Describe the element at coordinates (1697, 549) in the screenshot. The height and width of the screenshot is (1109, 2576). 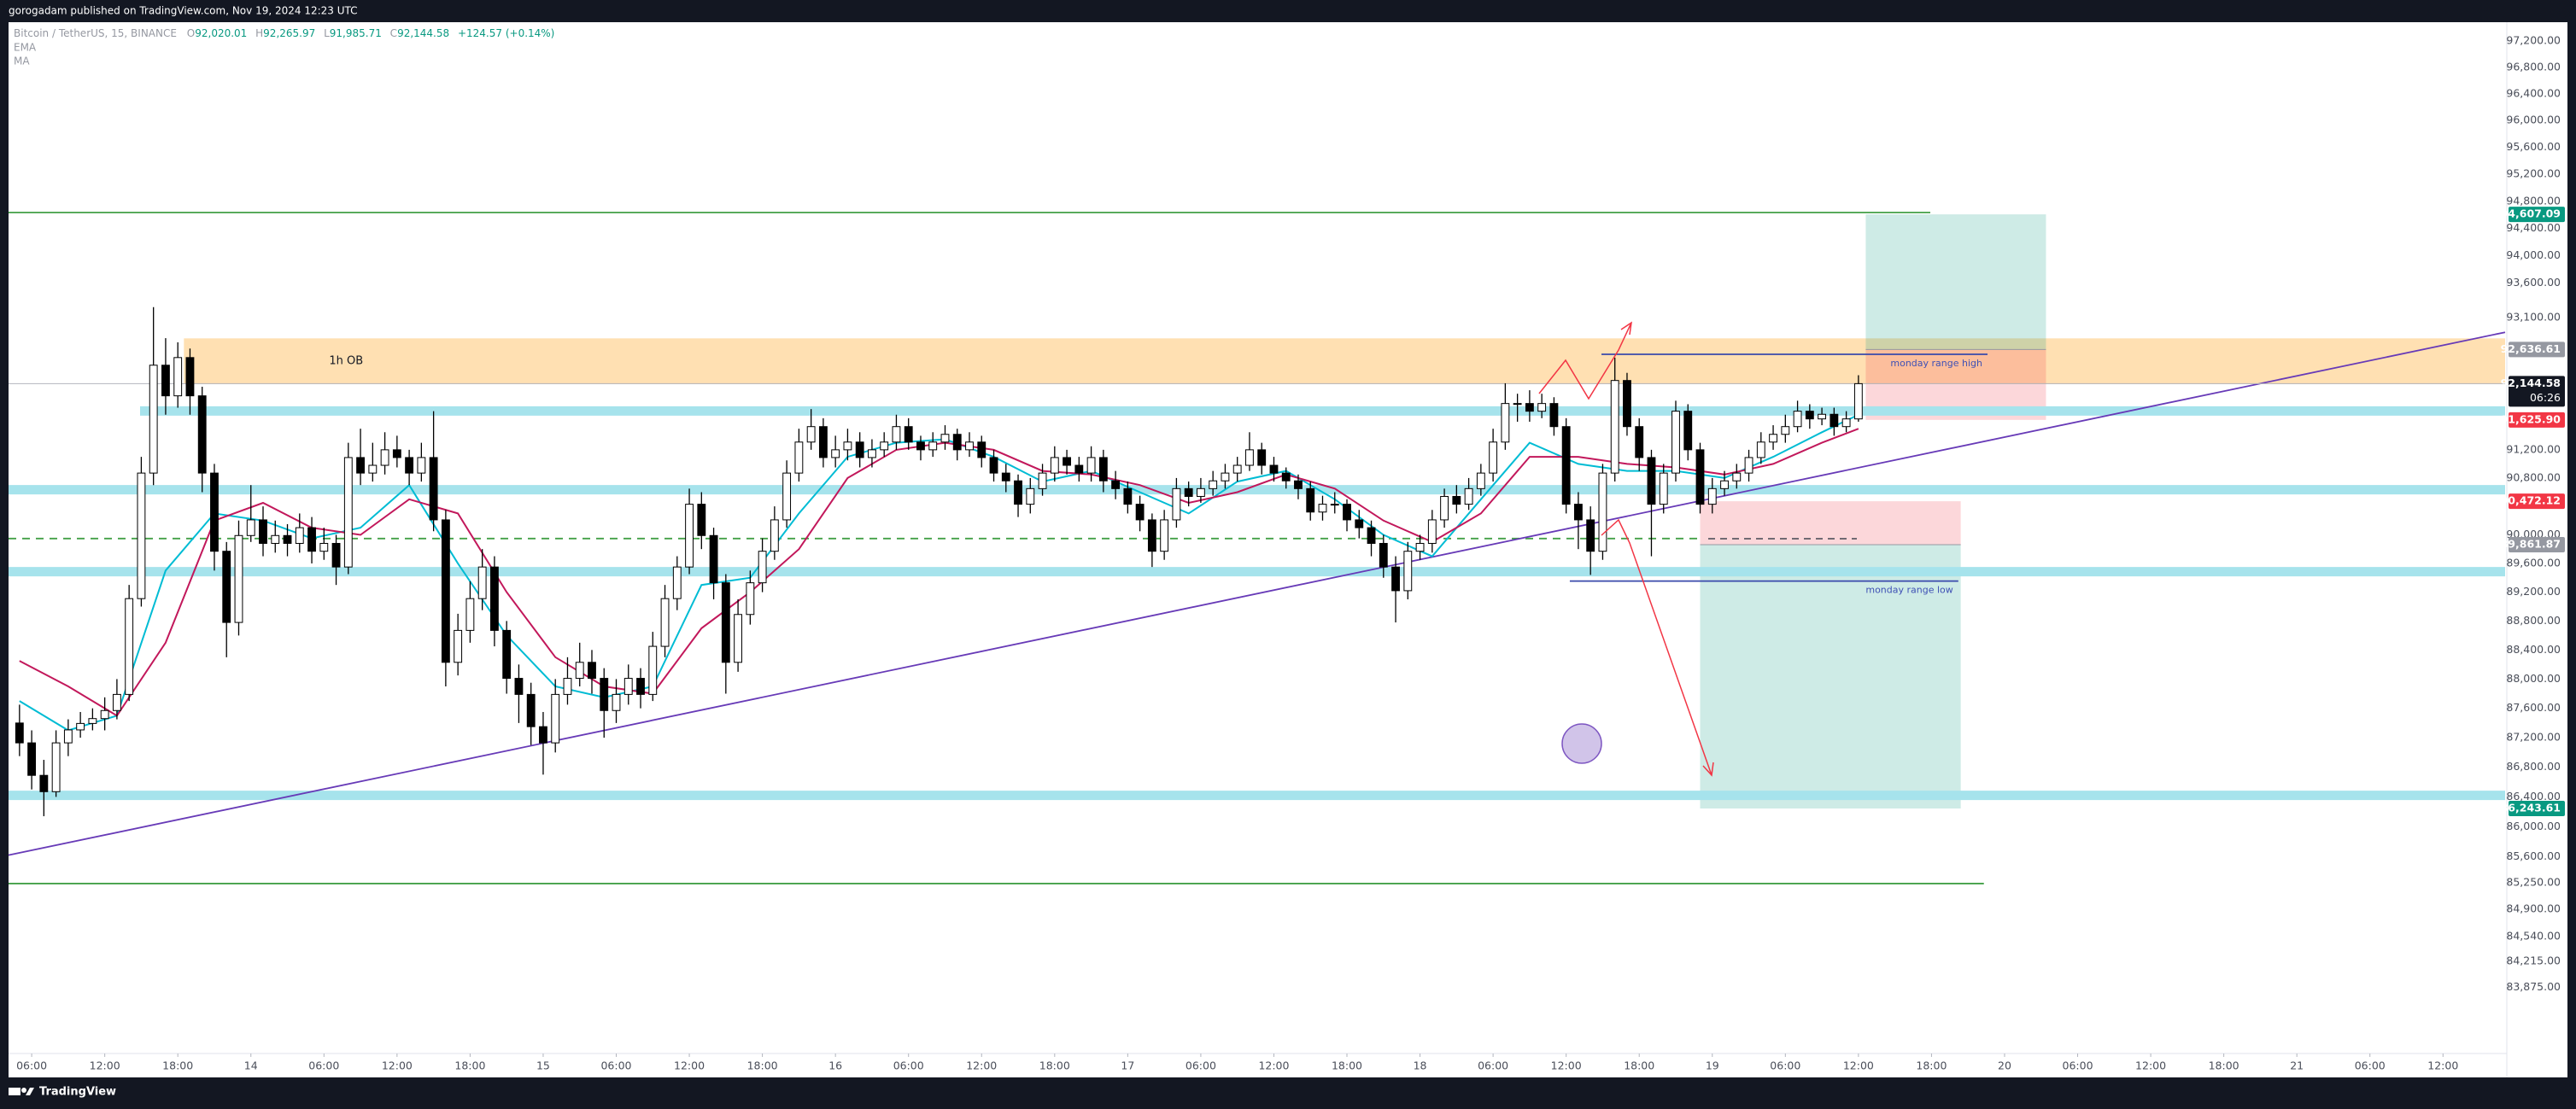
I see `annotation-layer` at that location.